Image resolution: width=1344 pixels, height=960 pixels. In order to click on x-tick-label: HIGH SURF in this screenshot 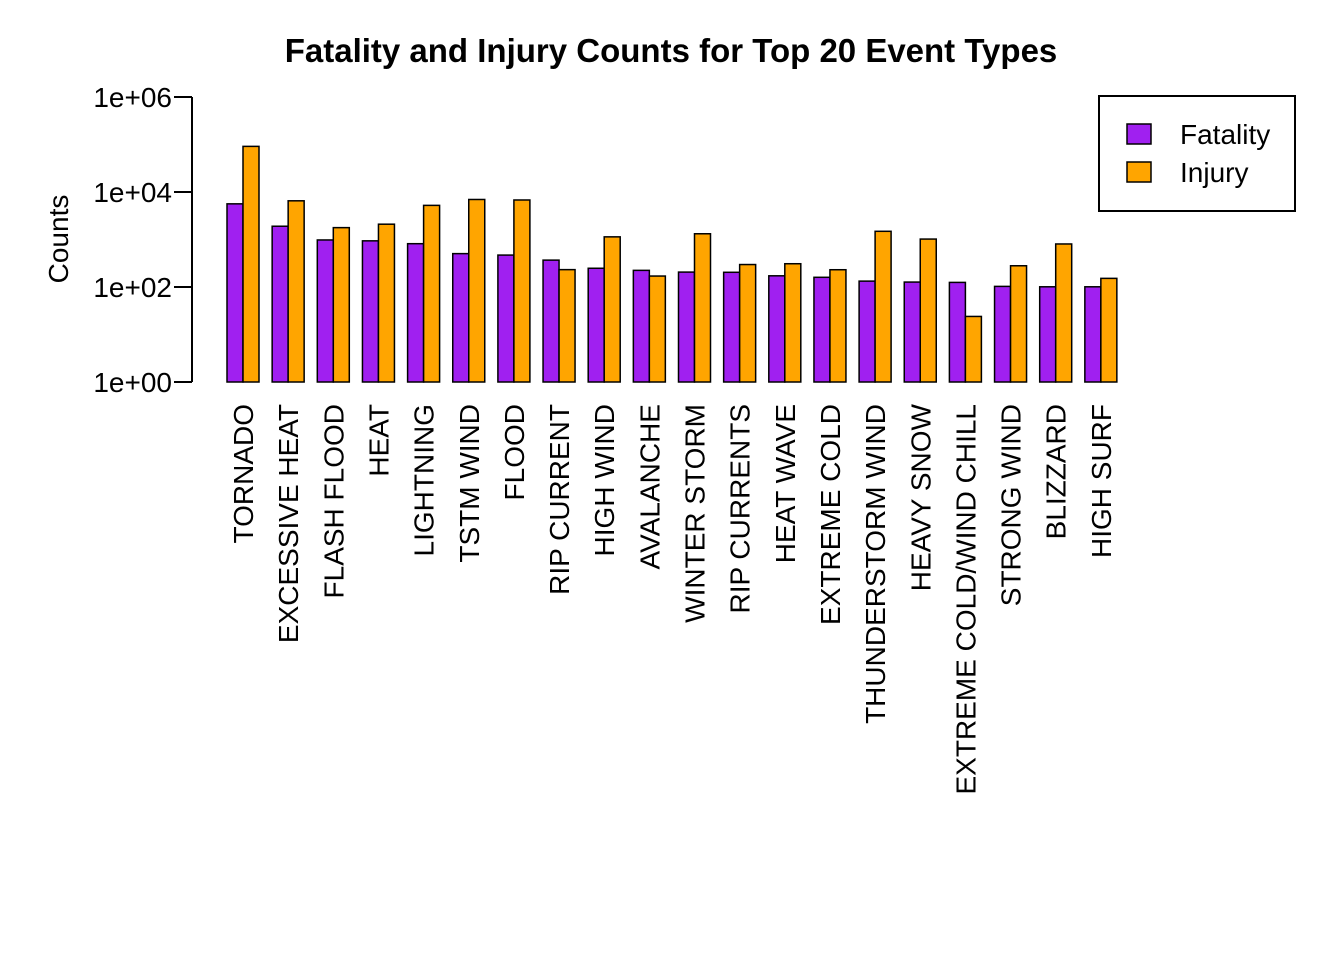, I will do `click(1101, 481)`.